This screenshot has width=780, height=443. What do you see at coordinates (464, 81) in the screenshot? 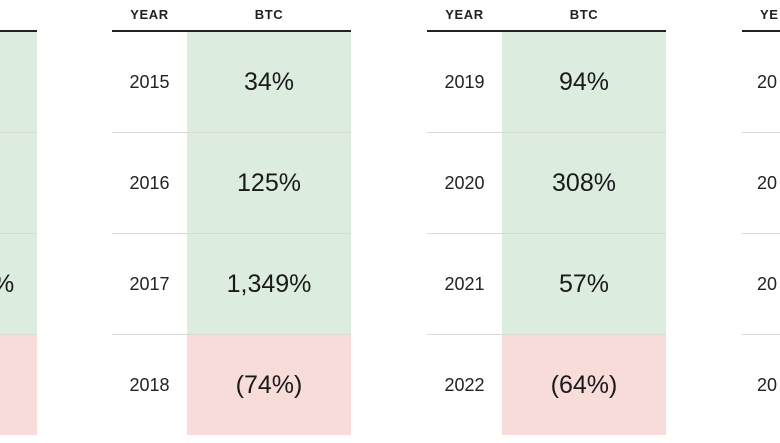
I see `year-cell: 2019` at bounding box center [464, 81].